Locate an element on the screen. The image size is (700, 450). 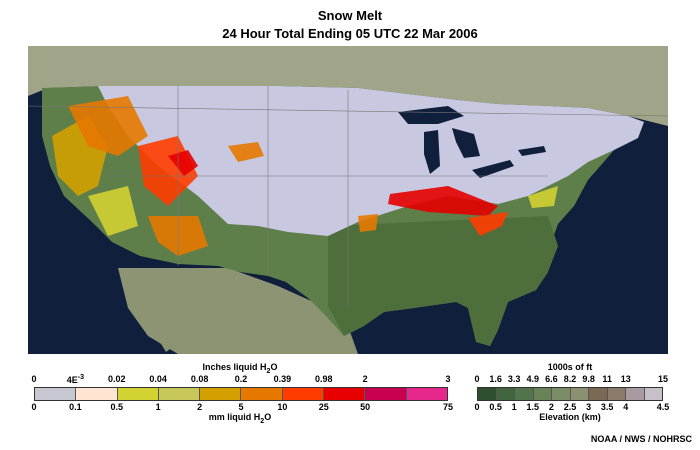
elevation-legend-bottom-title: Elevation (km) is located at coordinates (570, 417).